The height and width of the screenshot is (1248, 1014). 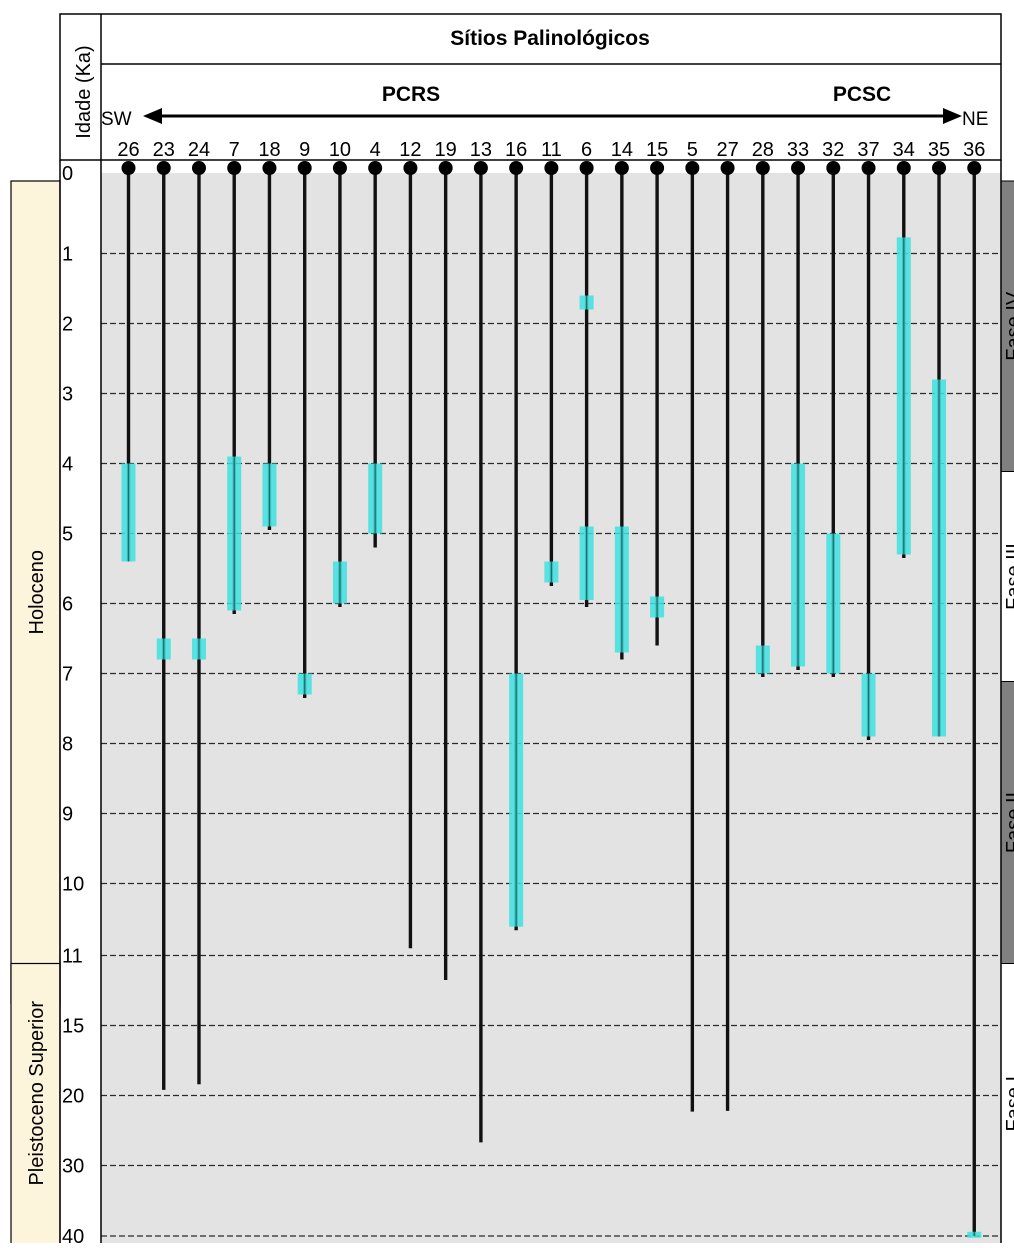 I want to click on site-label: 4, so click(x=375, y=150).